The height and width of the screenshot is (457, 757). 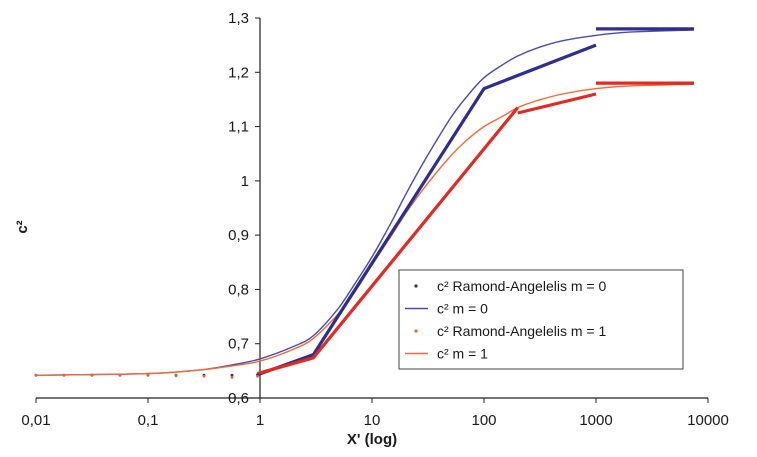 I want to click on y-axis-title: c², so click(x=22, y=226).